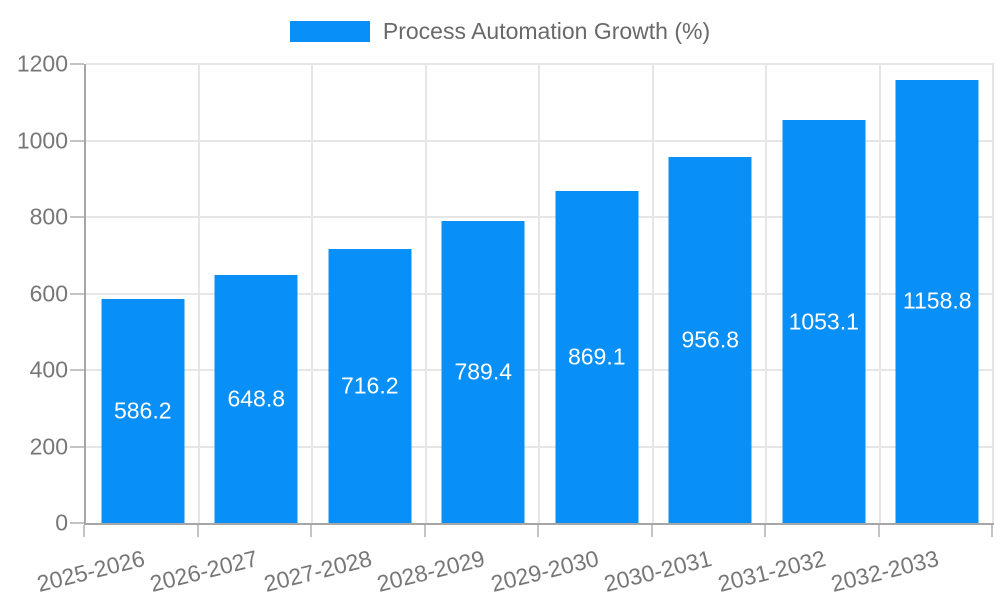 This screenshot has width=1000, height=600. I want to click on y-axis-labels: 0 200 400 600 800 1000 1200, so click(42, 293).